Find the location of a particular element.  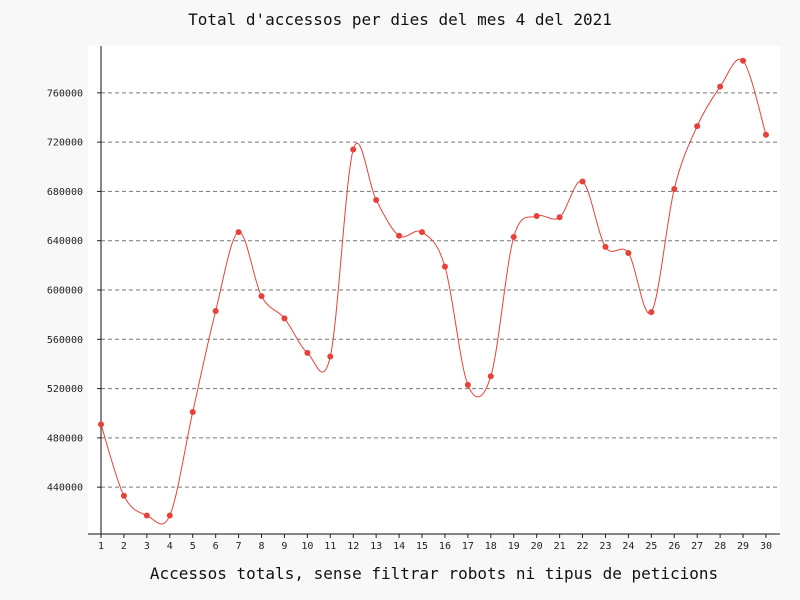

x-tick-label: 14 is located at coordinates (399, 546).